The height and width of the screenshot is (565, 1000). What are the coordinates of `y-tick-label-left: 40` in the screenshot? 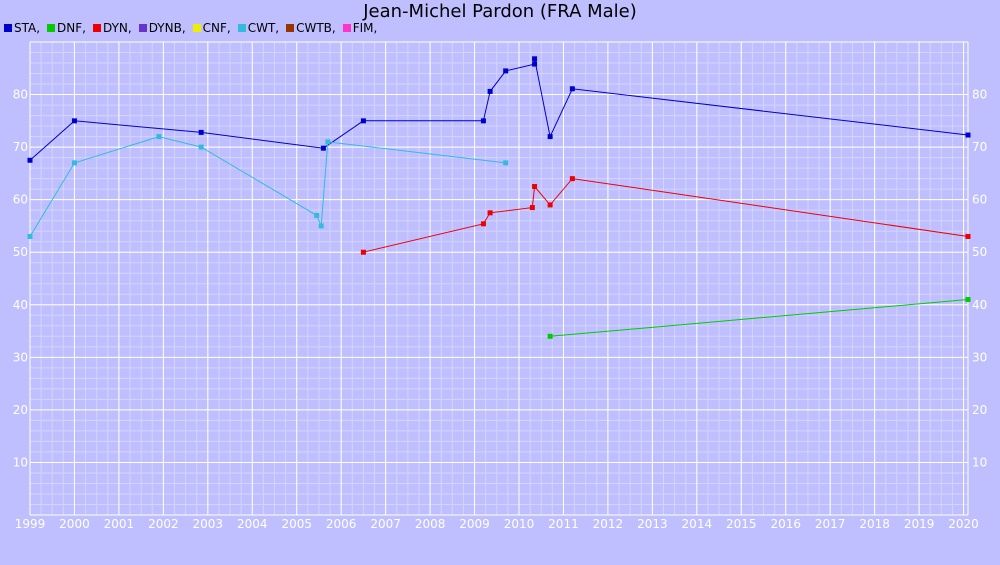 It's located at (20, 305).